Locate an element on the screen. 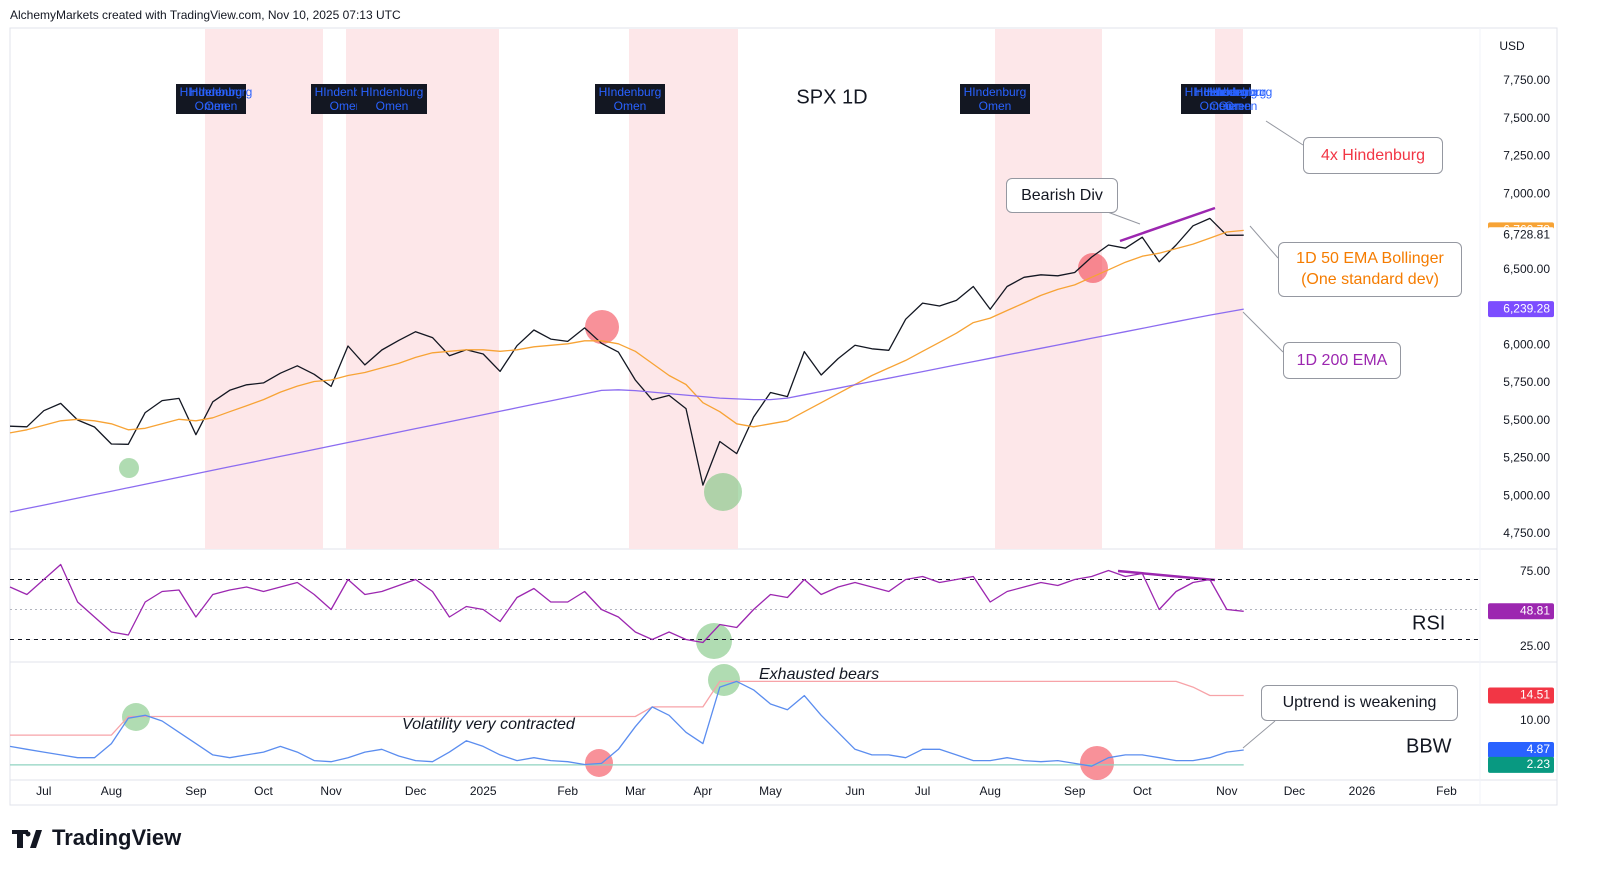  price-badge-label: 6,728.81 is located at coordinates (1526, 234).